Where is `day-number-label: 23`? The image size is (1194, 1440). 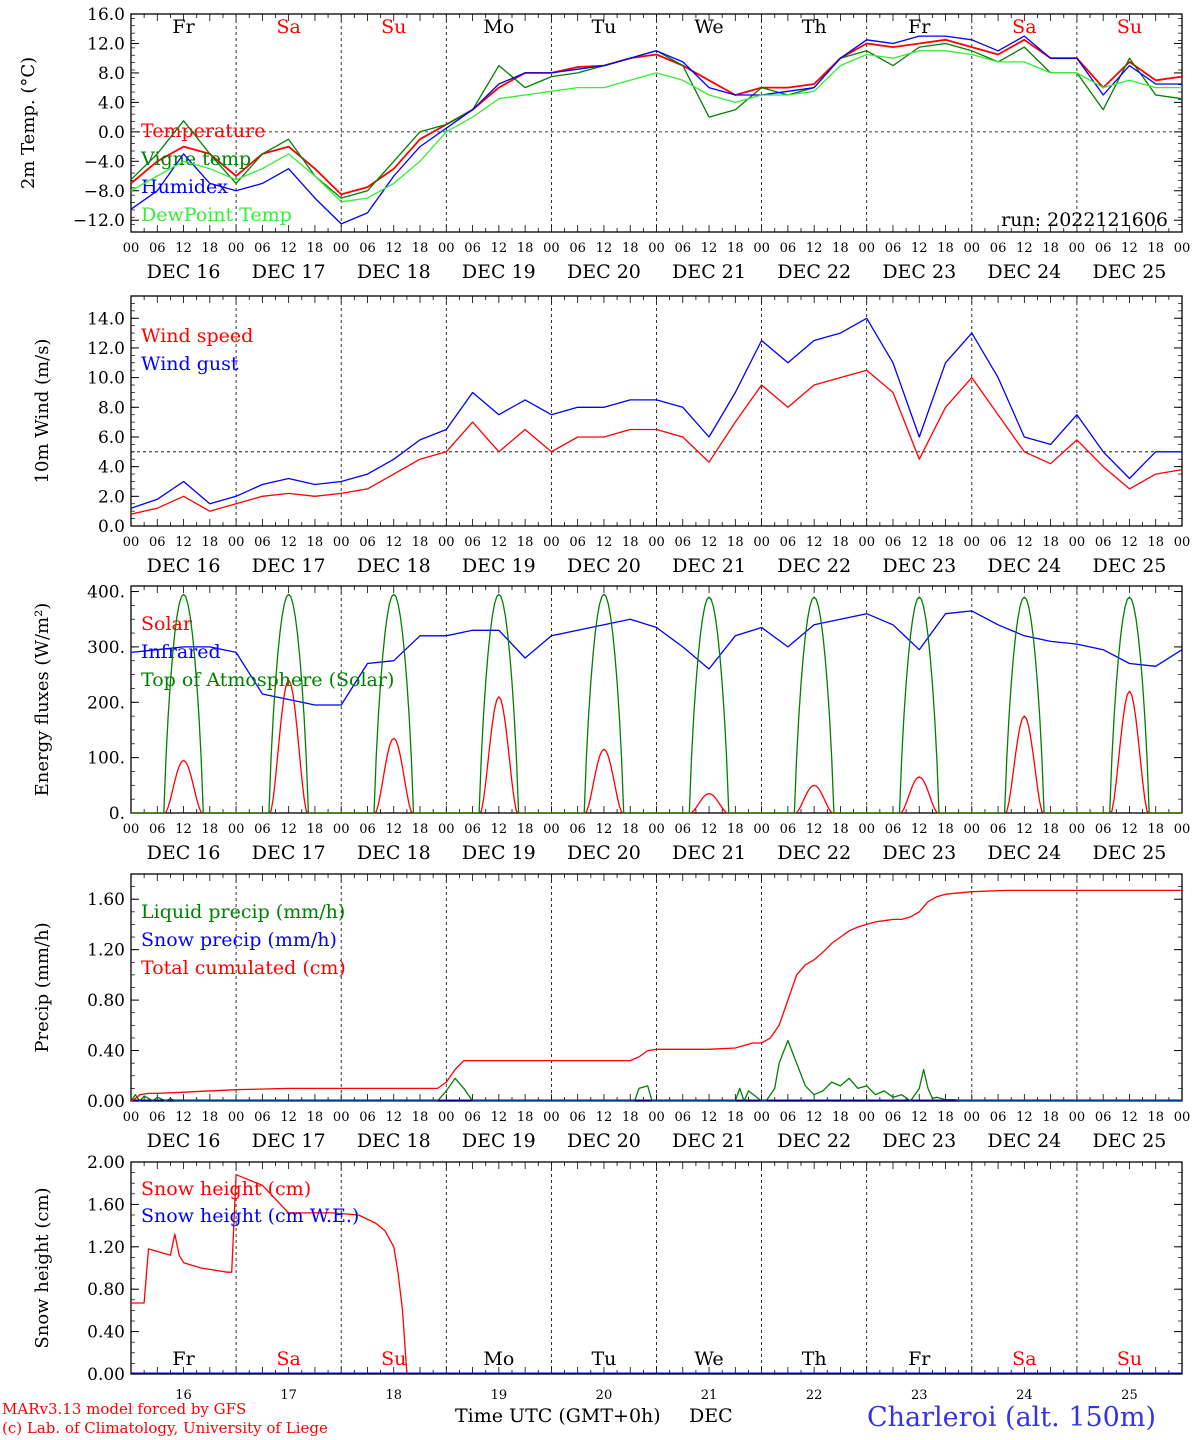
day-number-label: 23 is located at coordinates (919, 1395).